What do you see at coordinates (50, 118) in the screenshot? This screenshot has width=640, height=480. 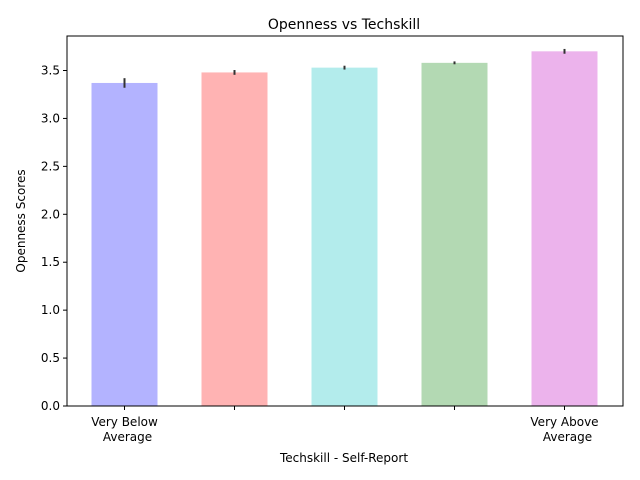 I see `y-tick-label-6: 3.0` at bounding box center [50, 118].